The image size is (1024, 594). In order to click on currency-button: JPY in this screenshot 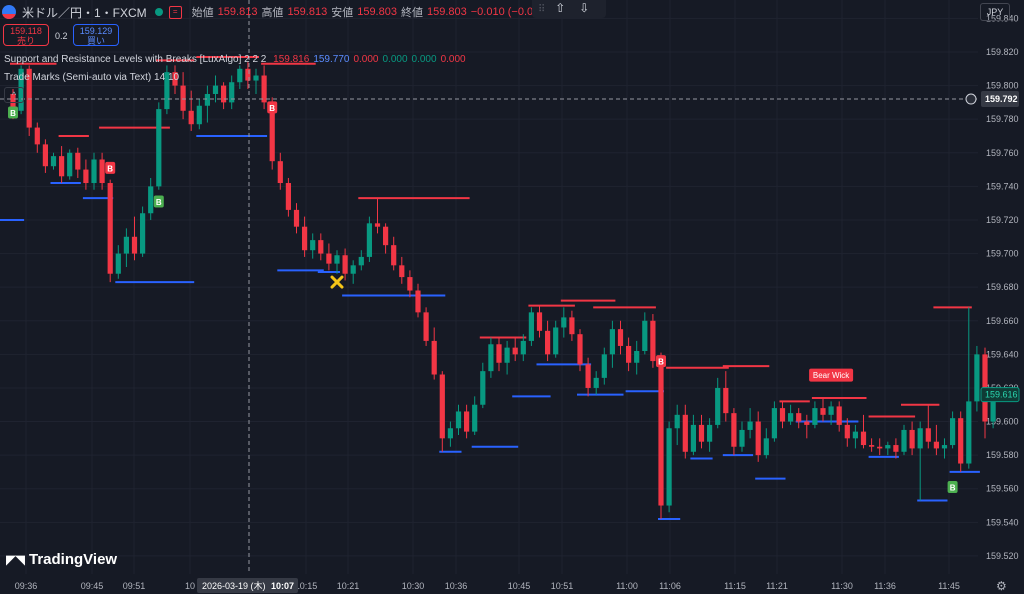, I will do `click(995, 12)`.